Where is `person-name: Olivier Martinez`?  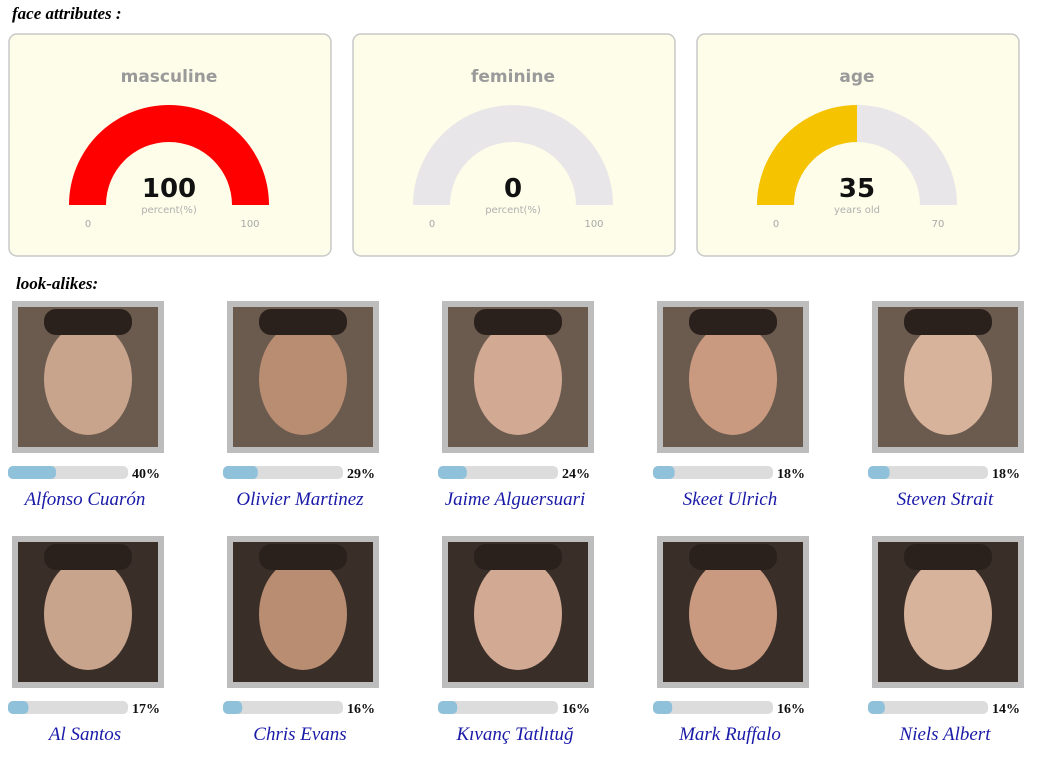 person-name: Olivier Martinez is located at coordinates (300, 499).